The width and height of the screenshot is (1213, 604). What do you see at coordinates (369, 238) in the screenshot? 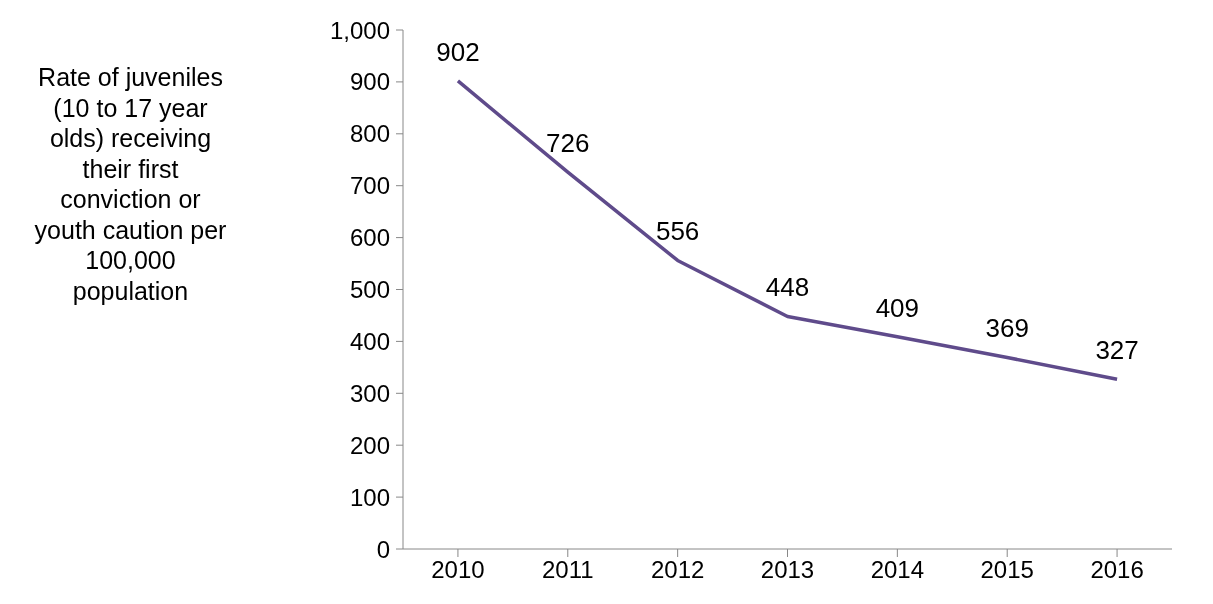
I see `y-tick-label: 600` at bounding box center [369, 238].